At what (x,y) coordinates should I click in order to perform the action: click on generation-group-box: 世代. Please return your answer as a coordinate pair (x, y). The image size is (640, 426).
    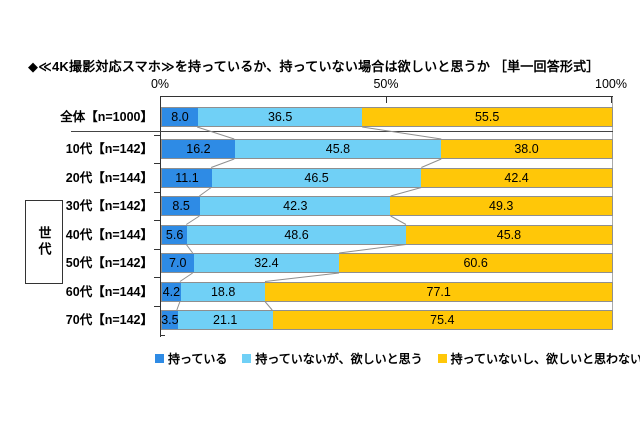
    Looking at the image, I should click on (44, 242).